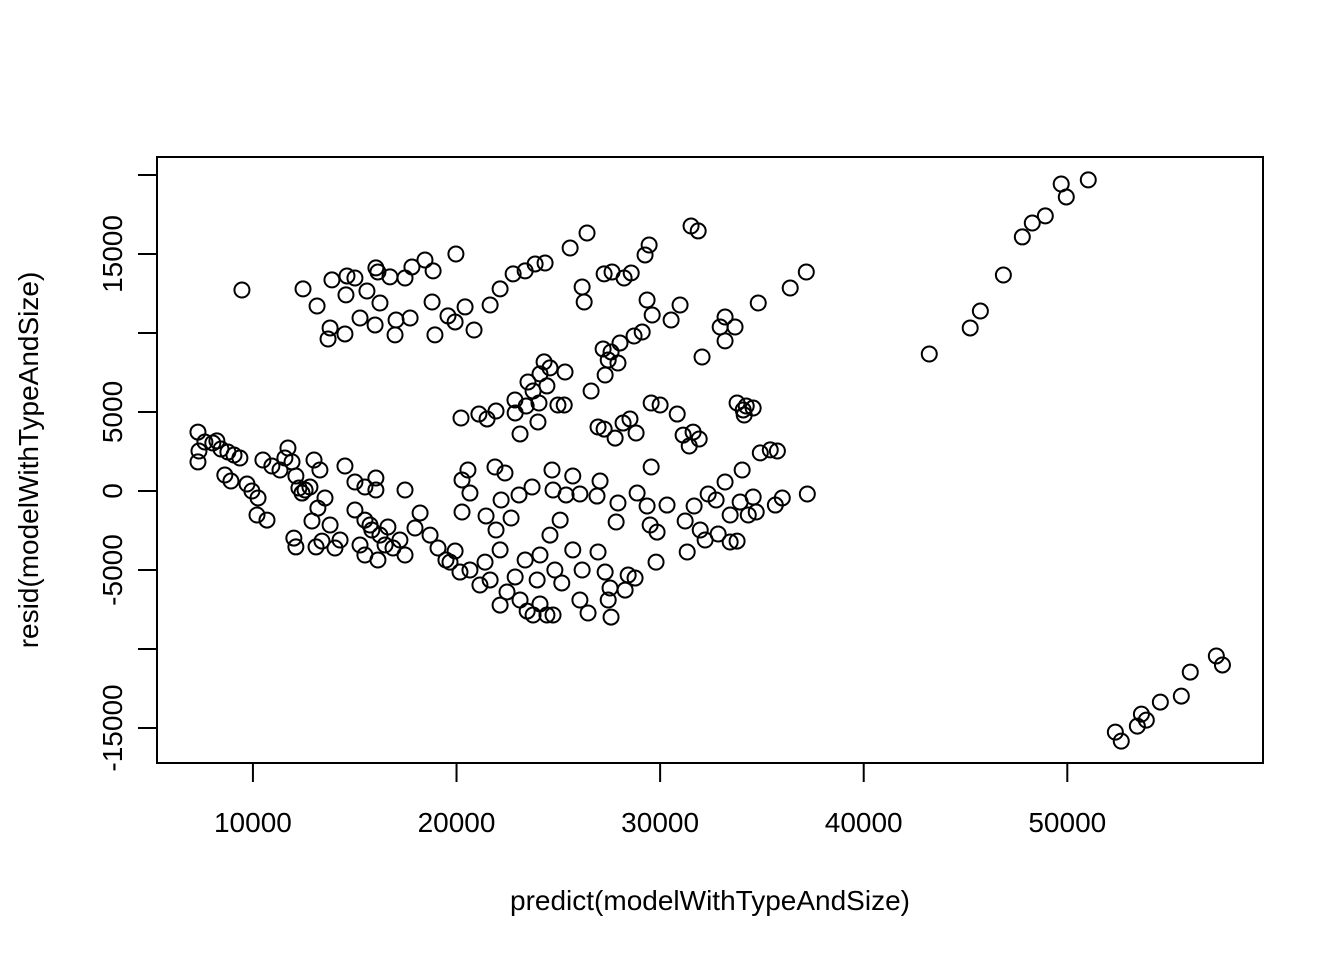 This screenshot has width=1344, height=965. What do you see at coordinates (28, 460) in the screenshot?
I see `y-axis-title: resid(modelWithTypeAndSize)` at bounding box center [28, 460].